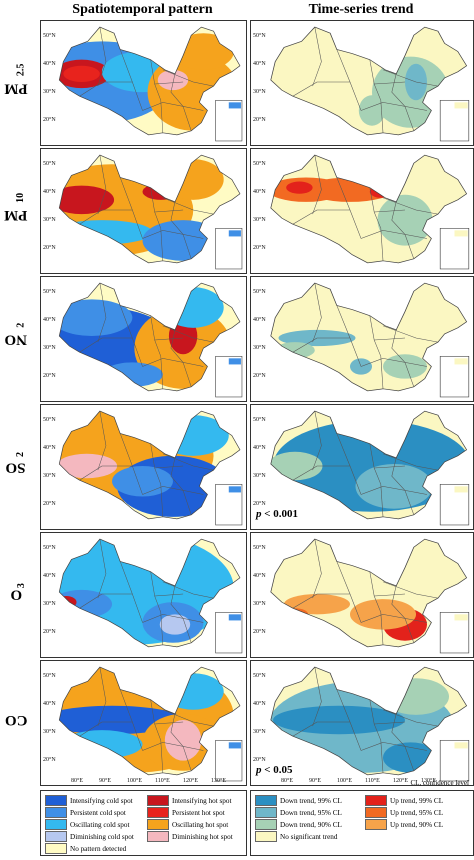 The height and width of the screenshot is (860, 474). What do you see at coordinates (191, 781) in the screenshot?
I see `lon-tick-label: 120°E` at bounding box center [191, 781].